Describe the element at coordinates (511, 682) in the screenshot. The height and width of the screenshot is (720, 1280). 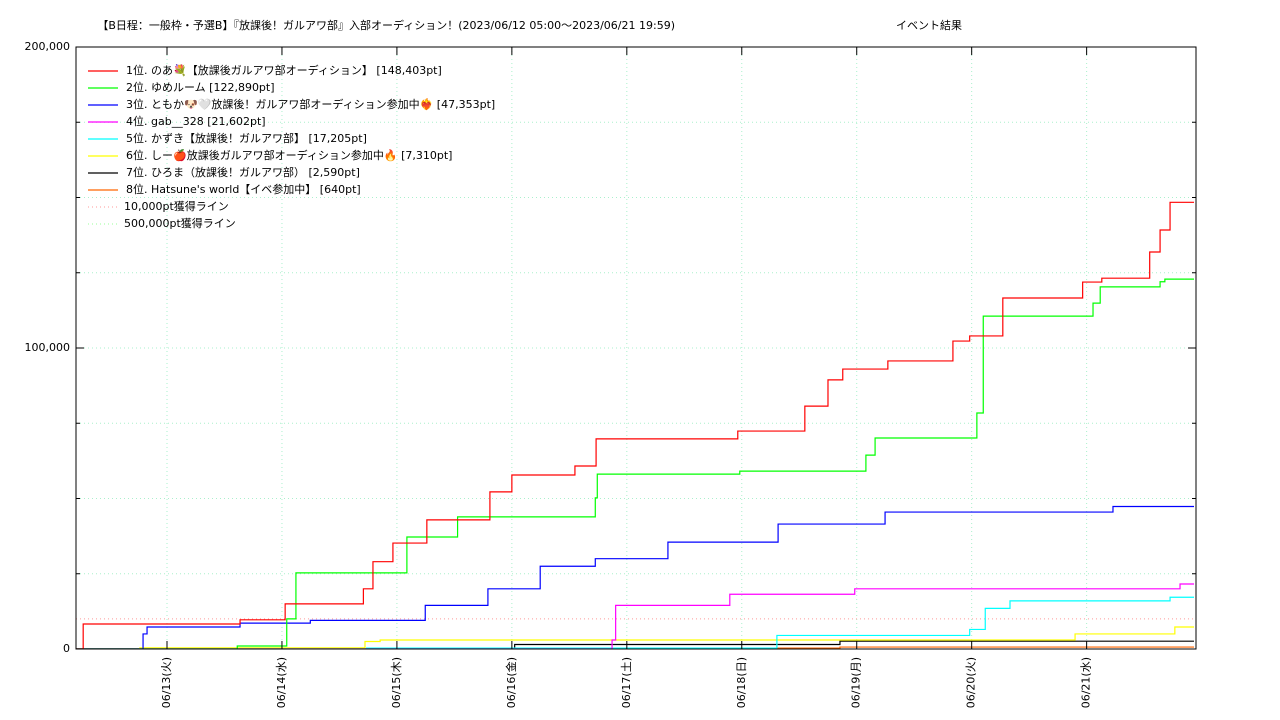
I see `x-tick-label: 06/16(金)` at that location.